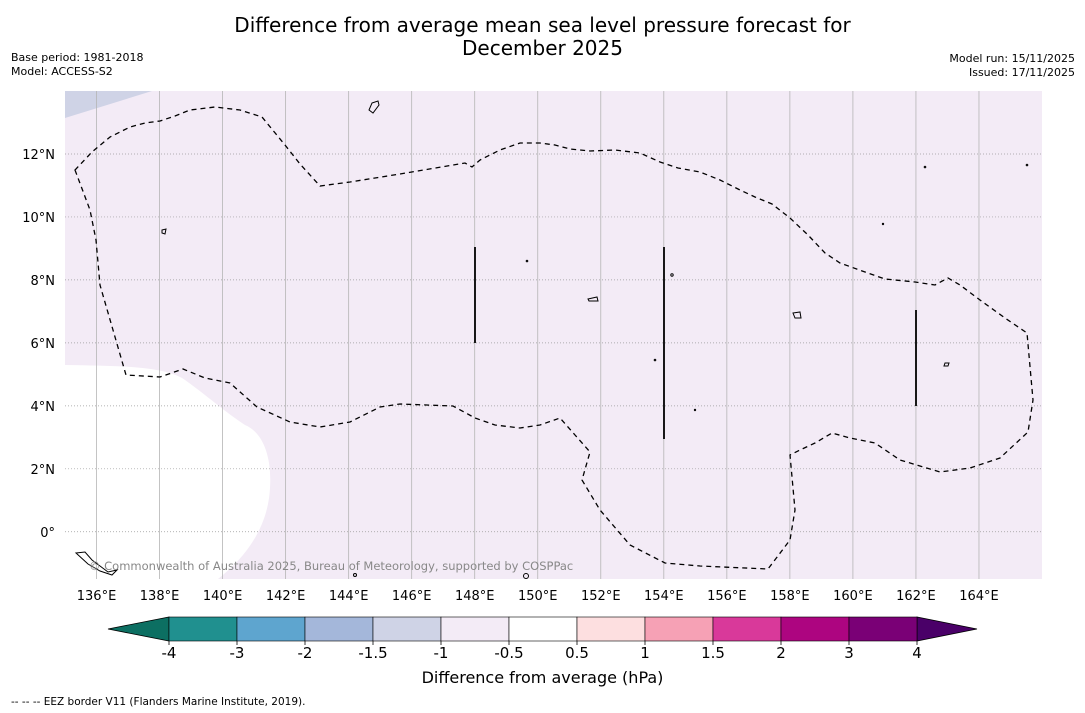  What do you see at coordinates (979, 596) in the screenshot?
I see `lon-tick-label: 164°E` at bounding box center [979, 596].